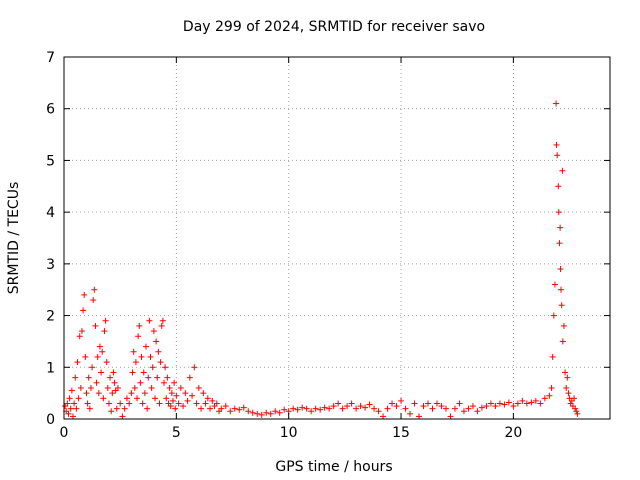 The image size is (640, 480). What do you see at coordinates (50, 110) in the screenshot?
I see `y-tick-label: 6` at bounding box center [50, 110].